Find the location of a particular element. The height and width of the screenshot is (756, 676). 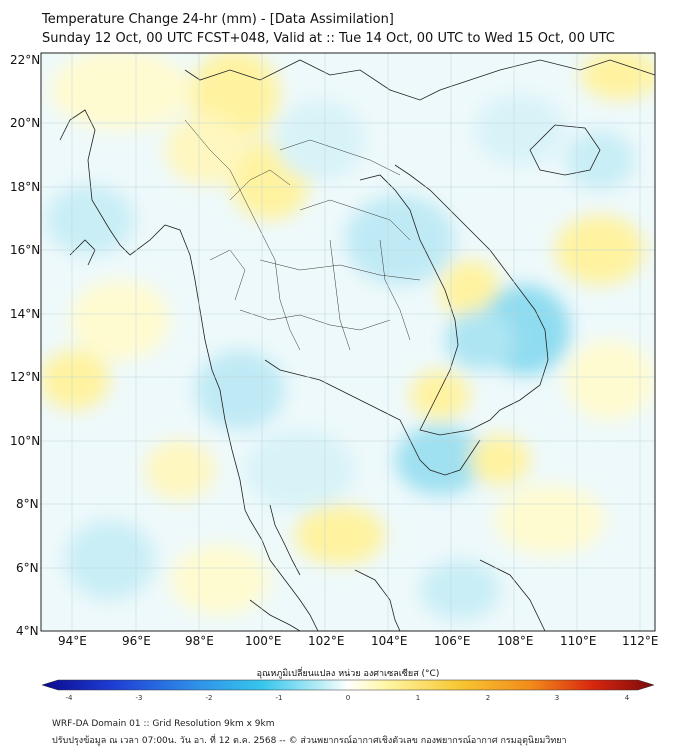

colorbar-tick: 4 is located at coordinates (627, 698).